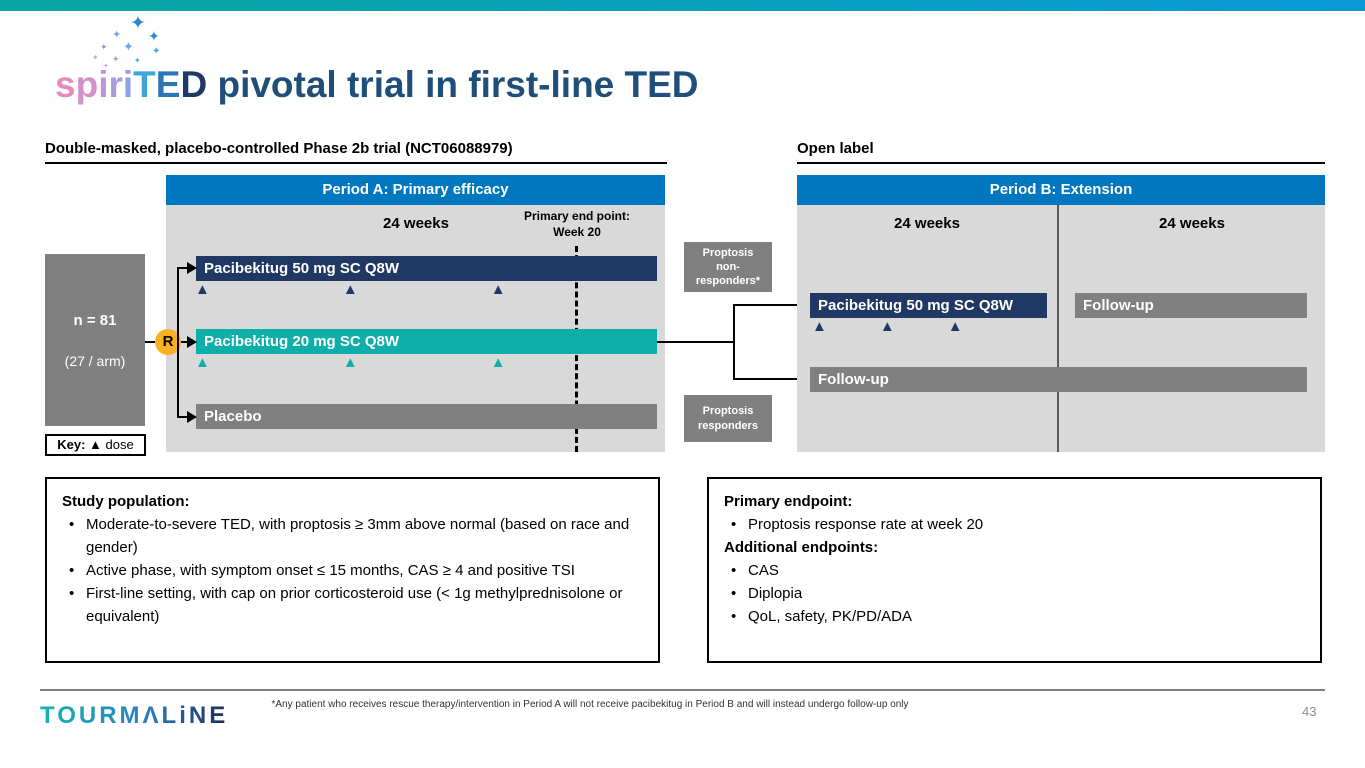 This screenshot has width=1365, height=768. What do you see at coordinates (194, 84) in the screenshot?
I see `logo-letter: D` at bounding box center [194, 84].